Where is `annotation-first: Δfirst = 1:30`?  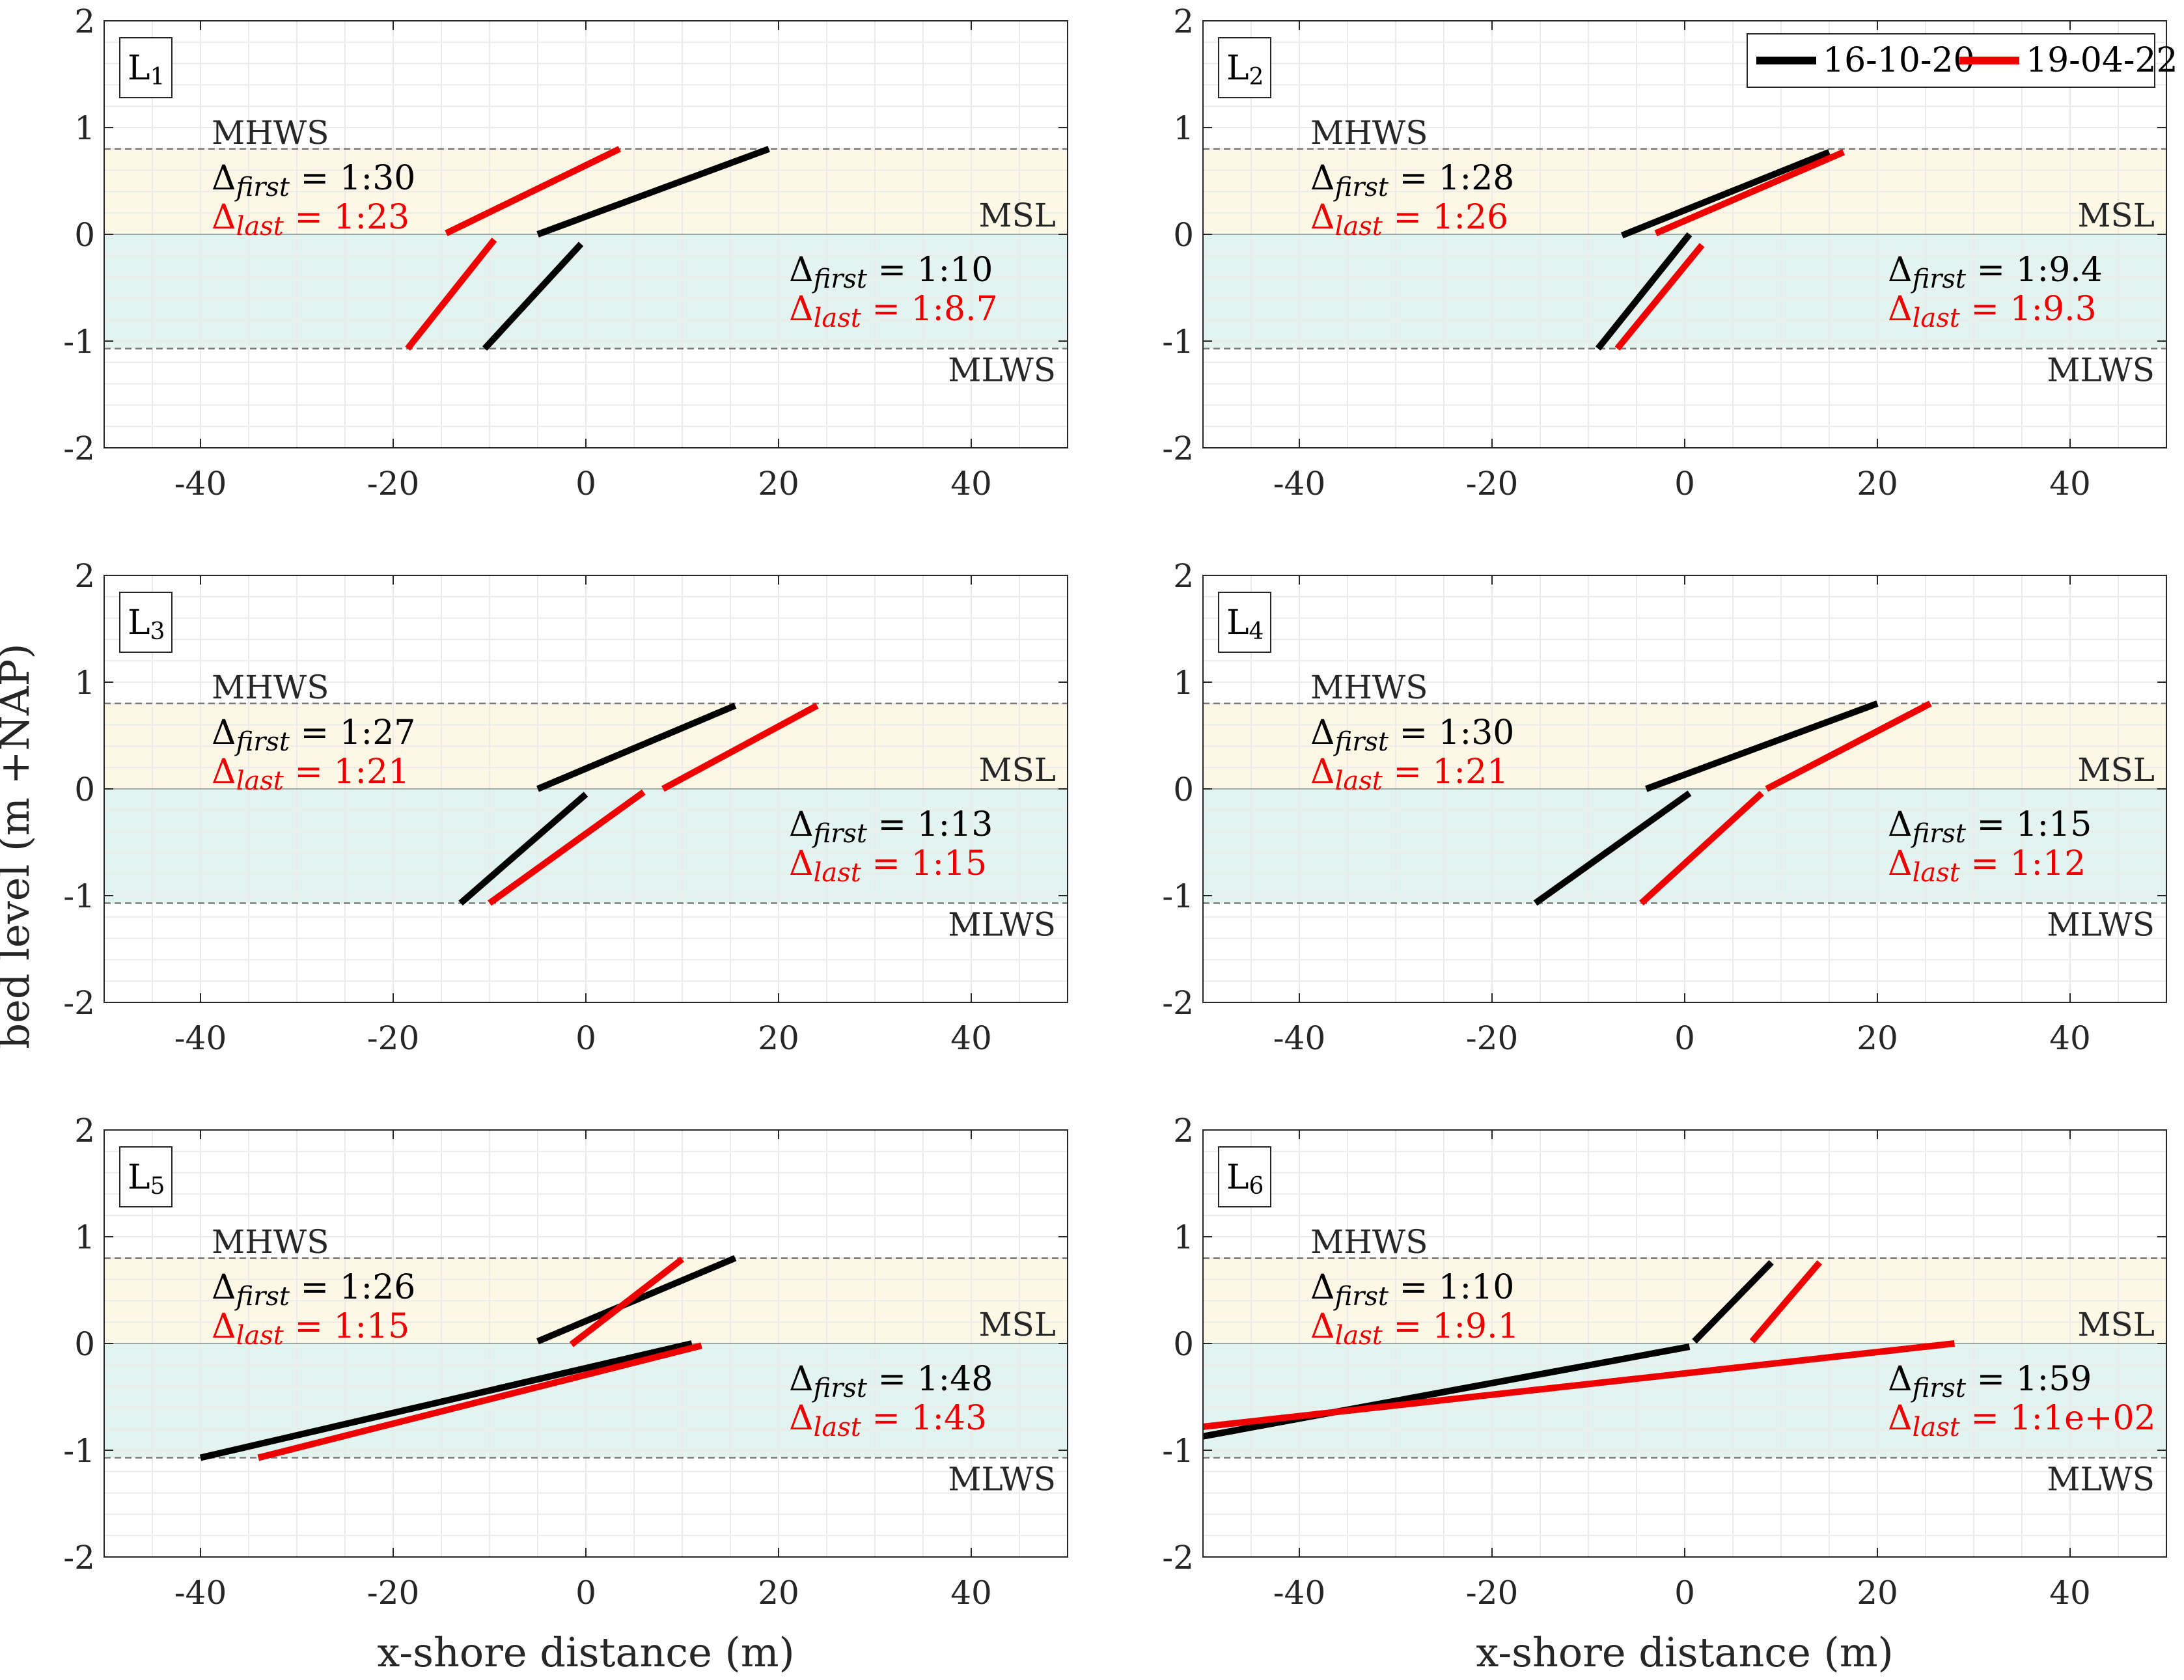
annotation-first: Δfirst = 1:30 is located at coordinates (1412, 735).